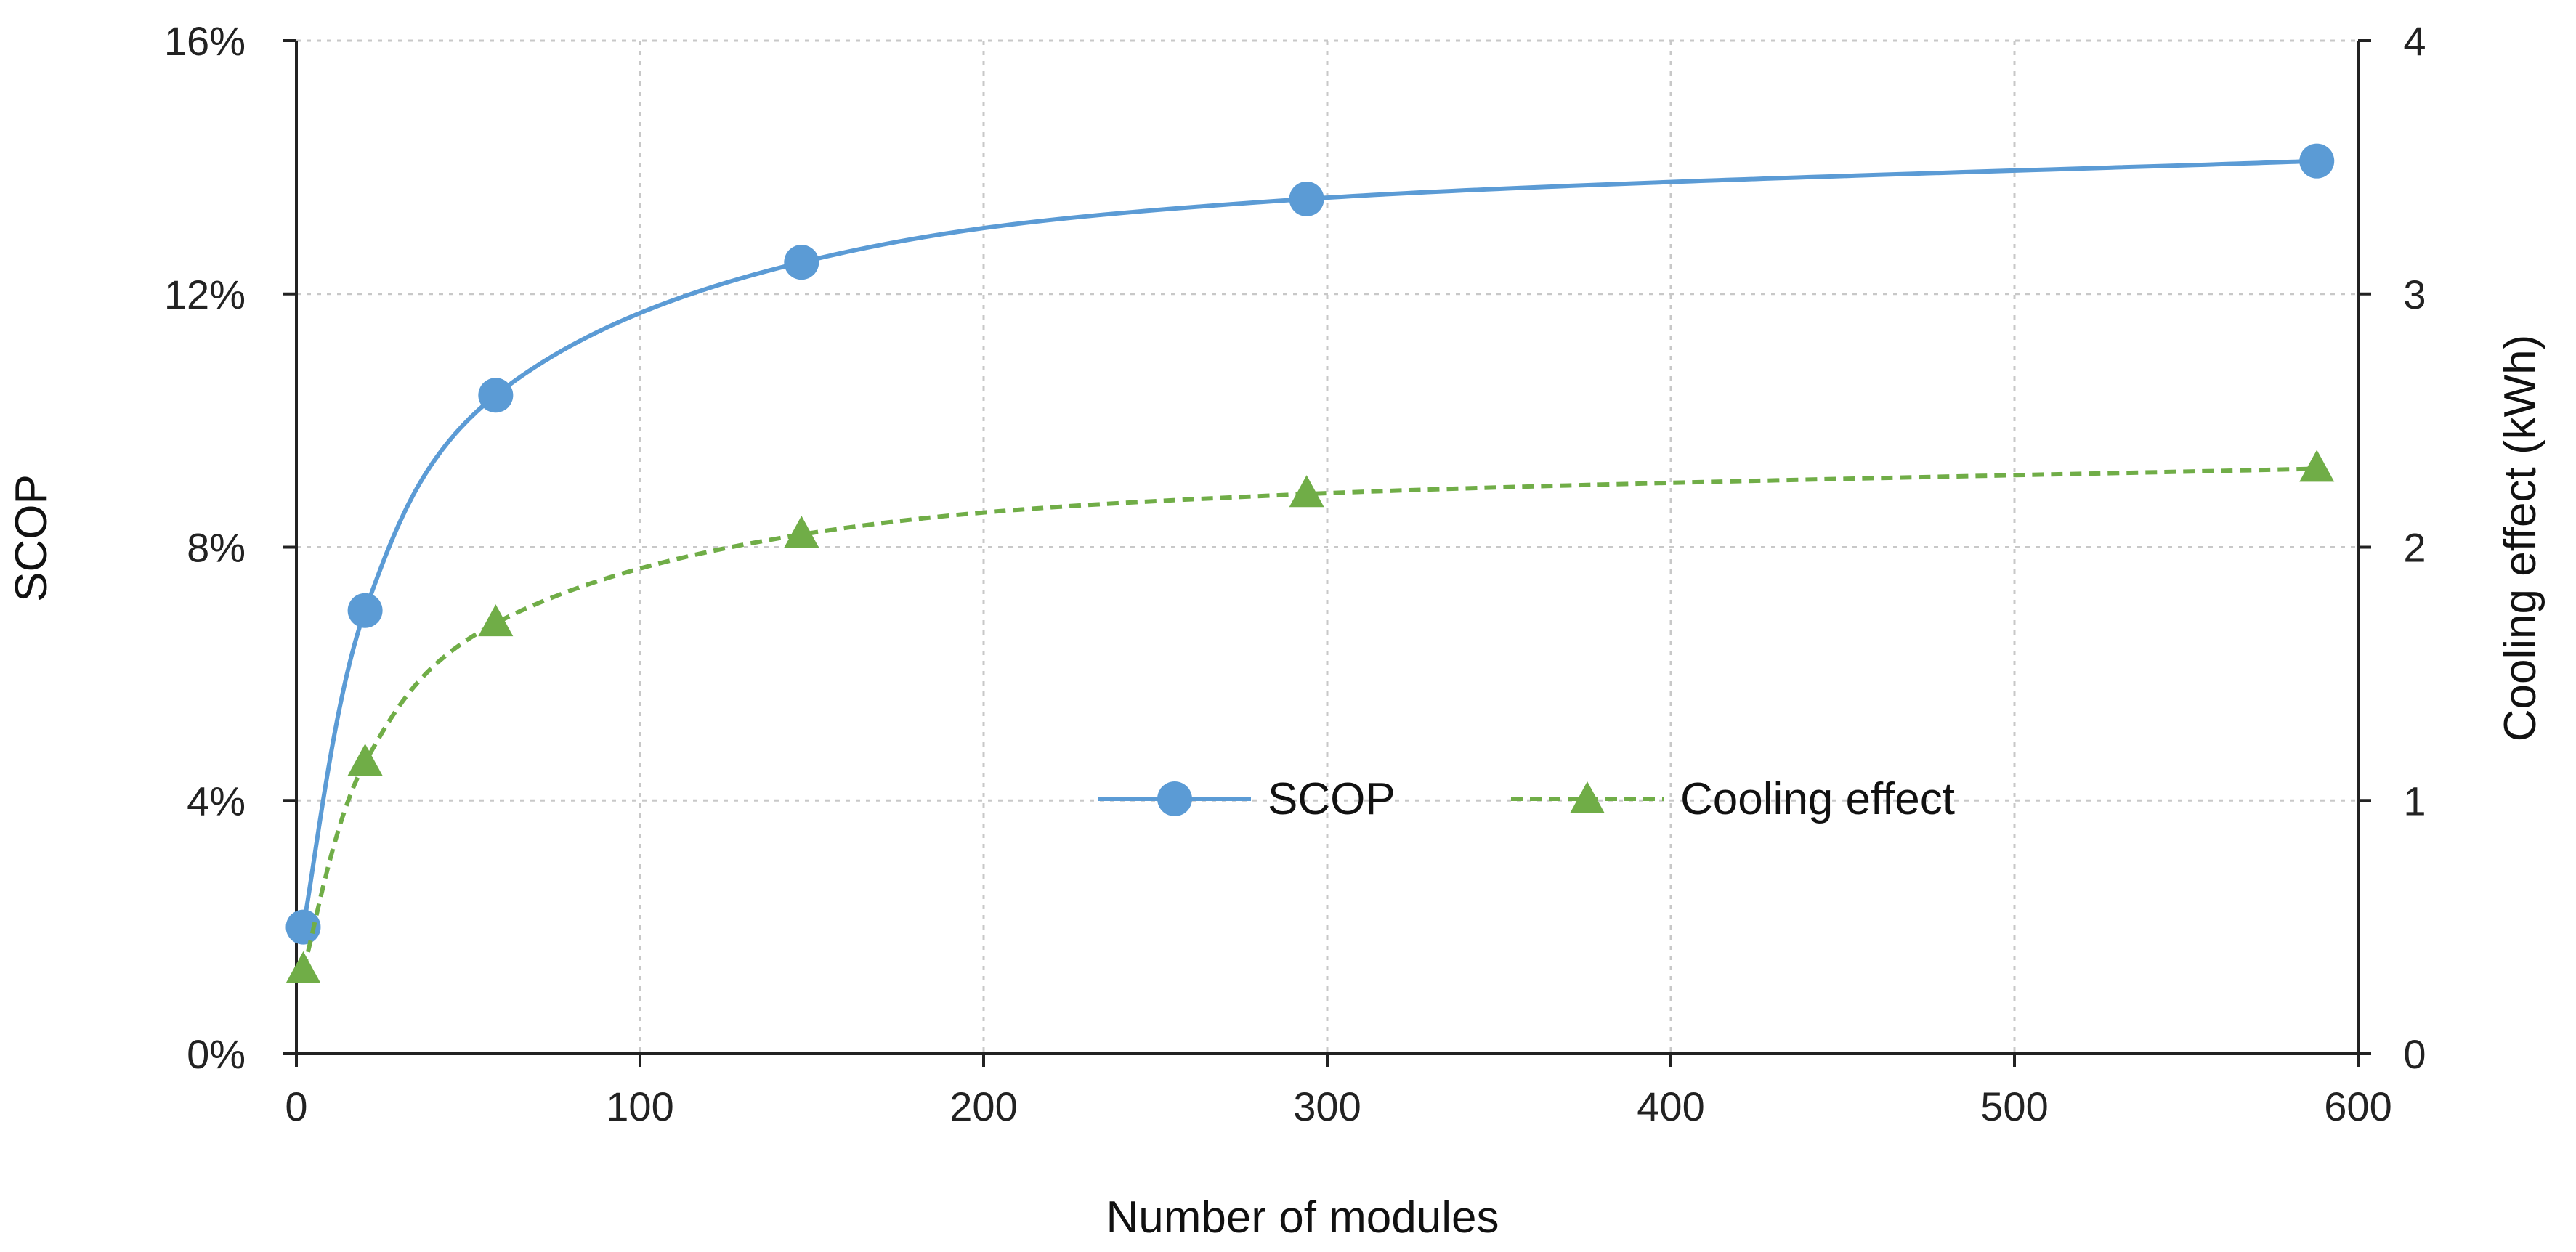  I want to click on y-right-ticks: 0 1 2 3 4, so click(2392, 547).